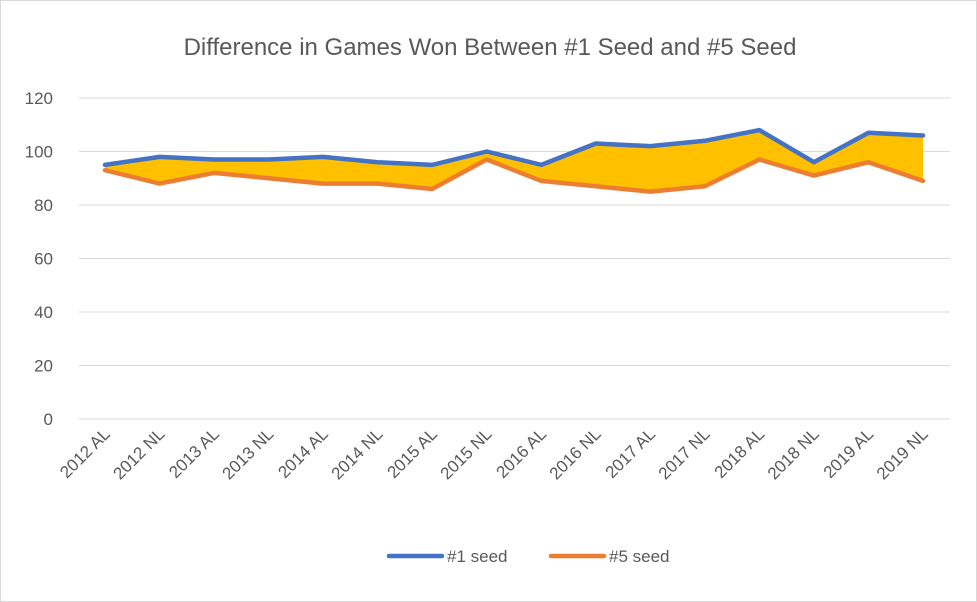 The image size is (977, 602). Describe the element at coordinates (528, 556) in the screenshot. I see `legend: #1 seed #5 seed` at that location.